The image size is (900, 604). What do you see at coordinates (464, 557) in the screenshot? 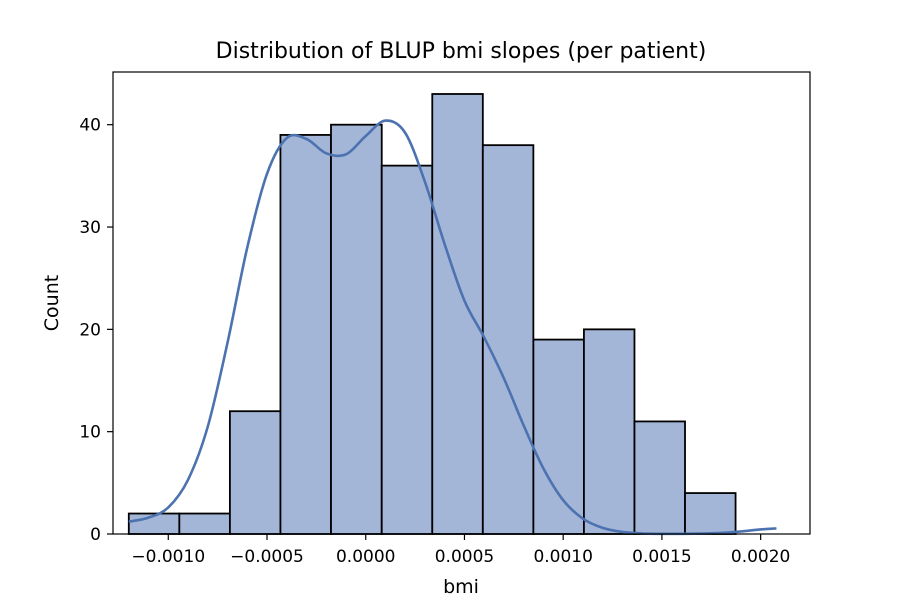
I see `x-tick-label: 0.0005` at bounding box center [464, 557].